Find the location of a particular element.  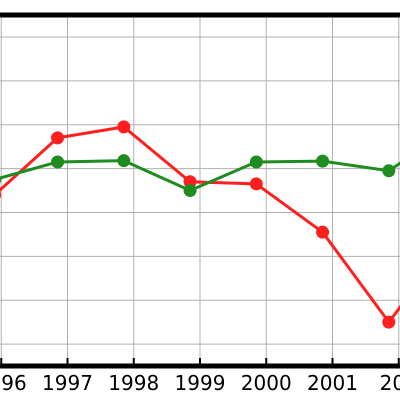

x-tick-label: 1996 is located at coordinates (13, 383).